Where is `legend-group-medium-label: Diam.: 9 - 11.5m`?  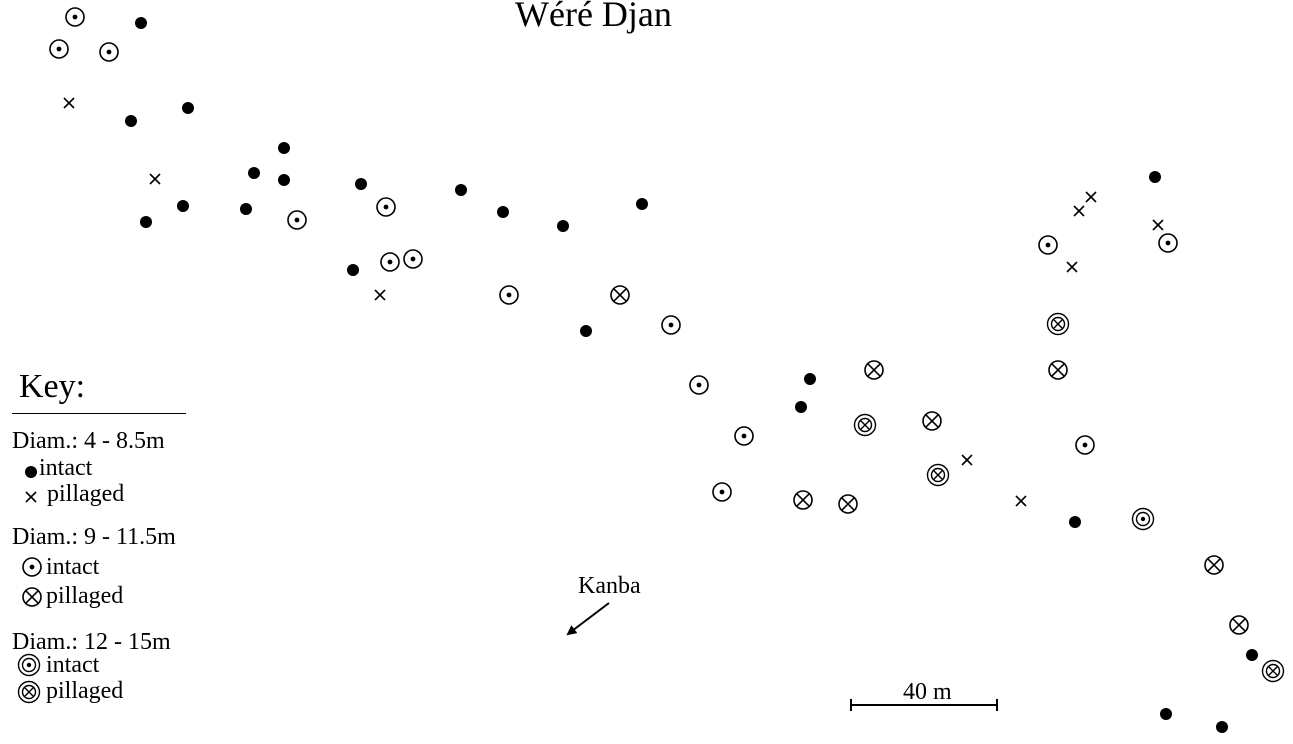
legend-group-medium-label: Diam.: 9 - 11.5m is located at coordinates (94, 537).